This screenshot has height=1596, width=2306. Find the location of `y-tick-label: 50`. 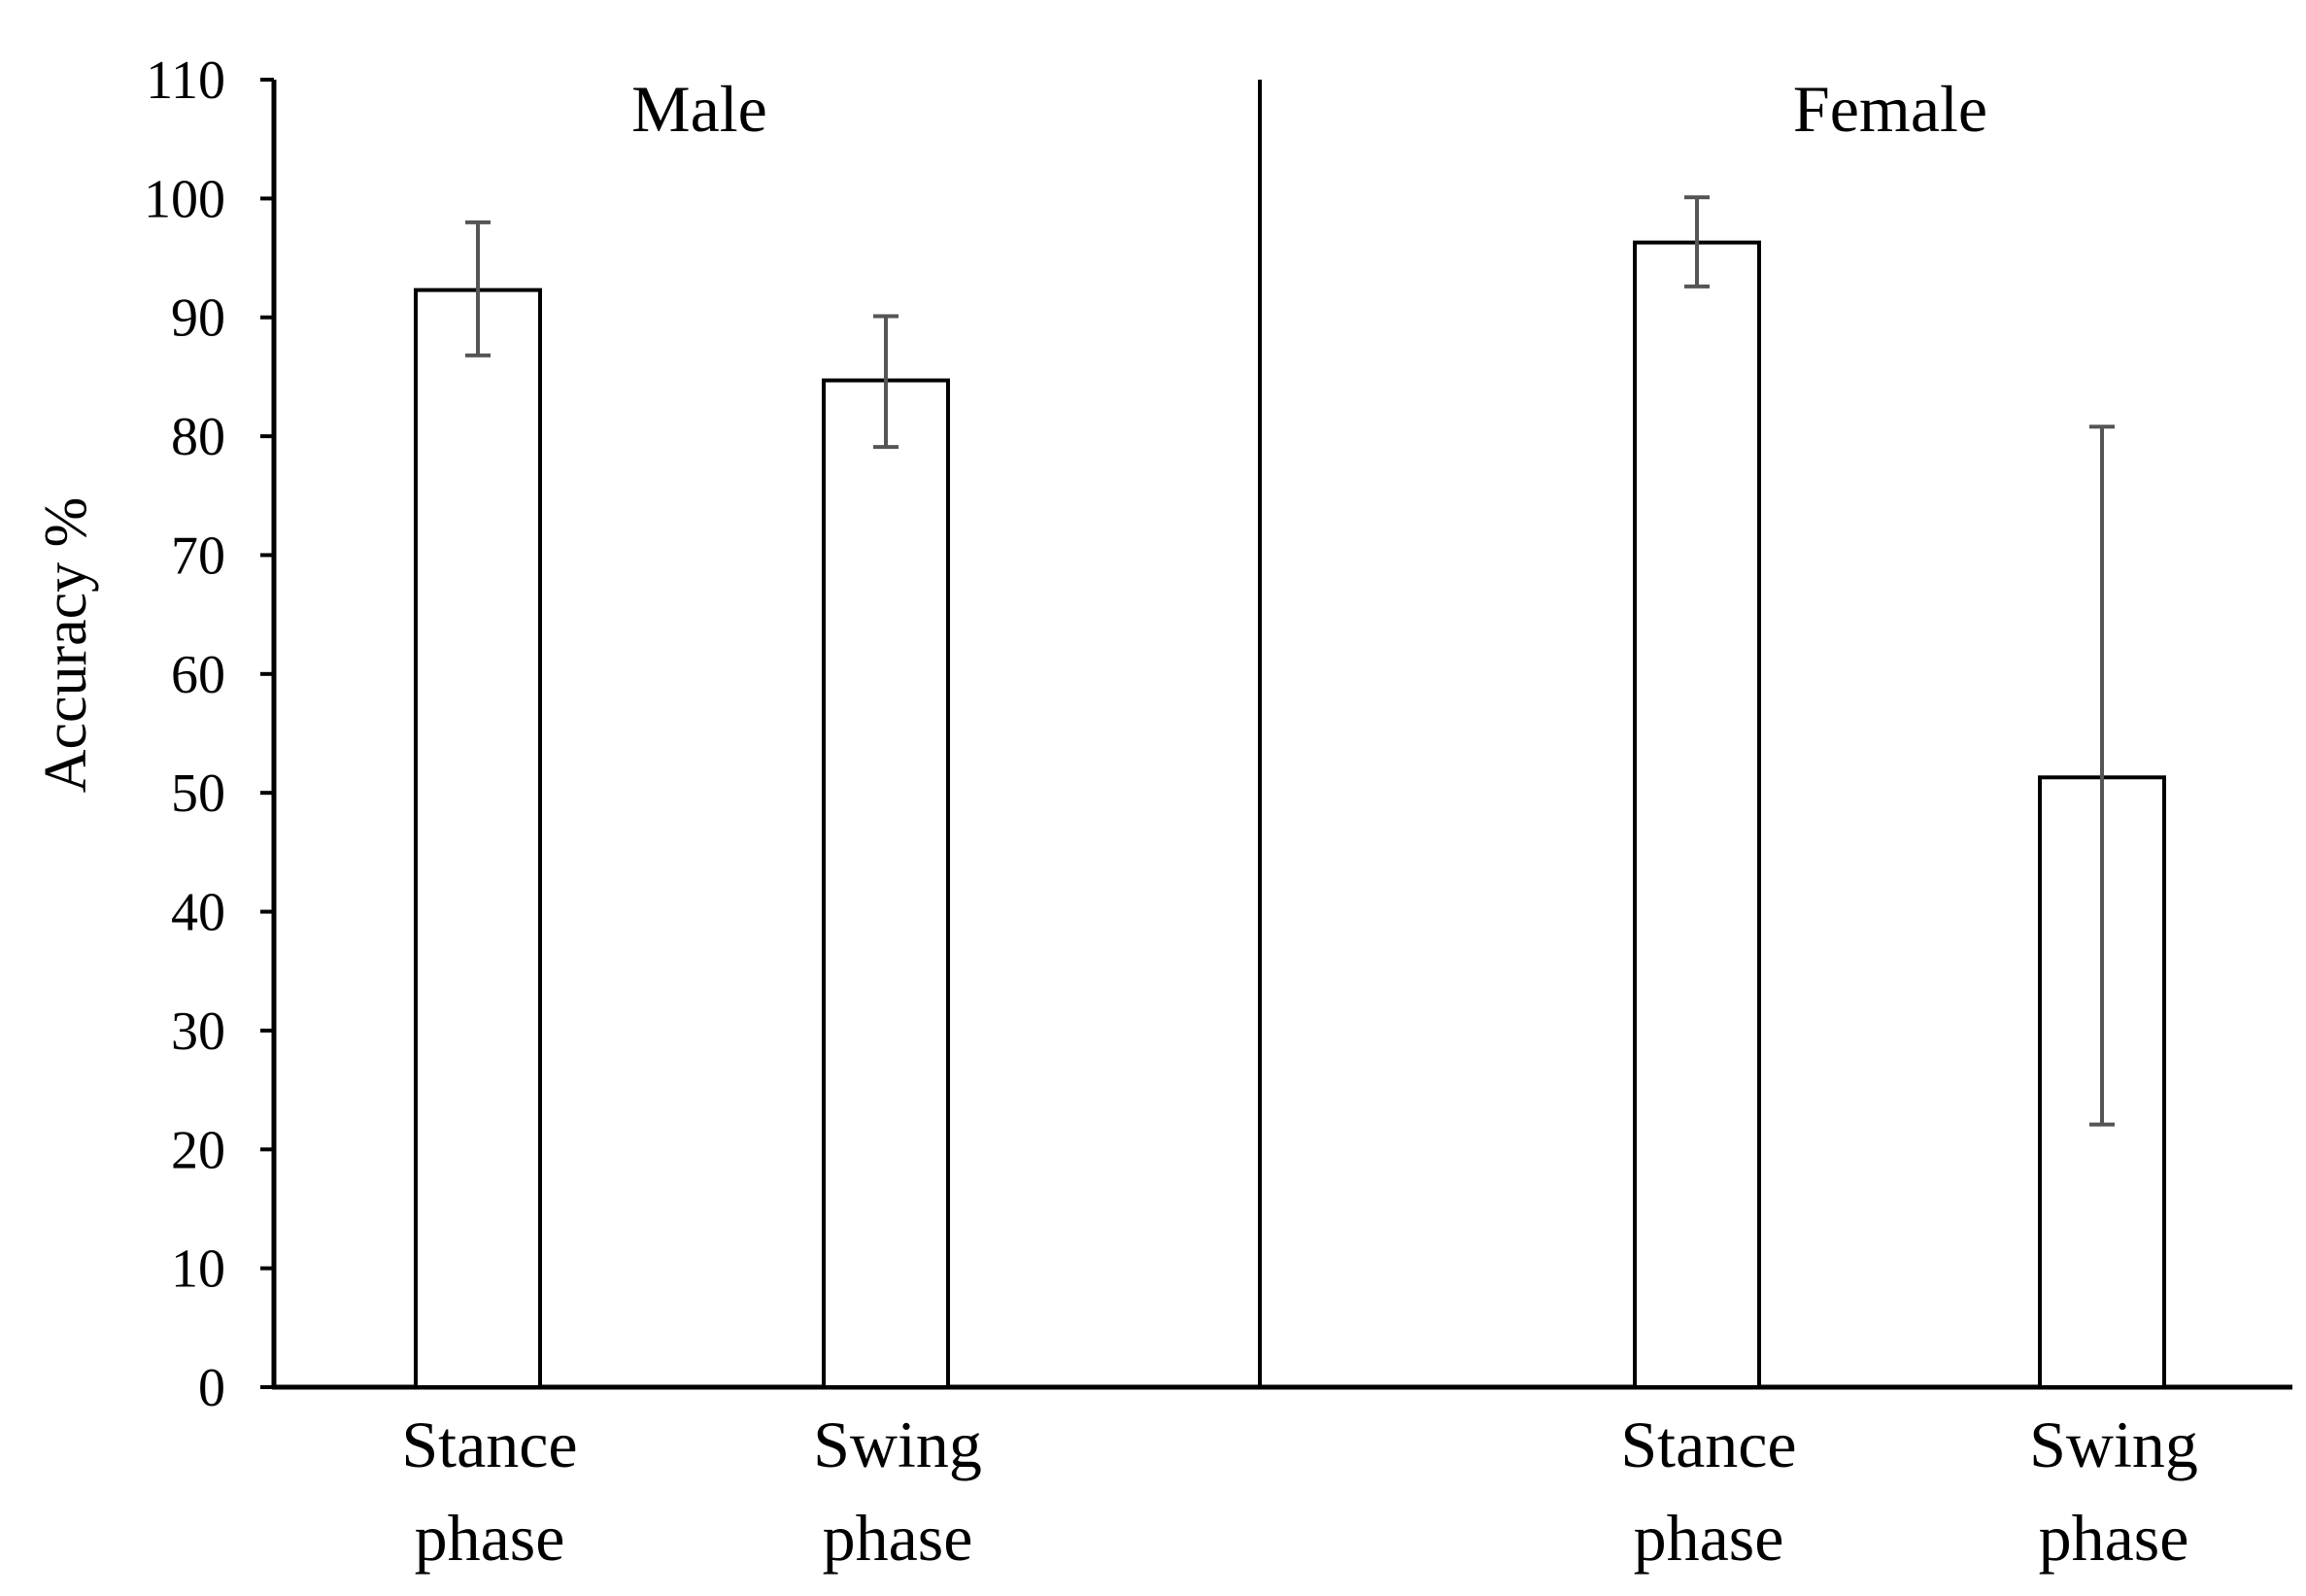

y-tick-label: 50 is located at coordinates (198, 794).